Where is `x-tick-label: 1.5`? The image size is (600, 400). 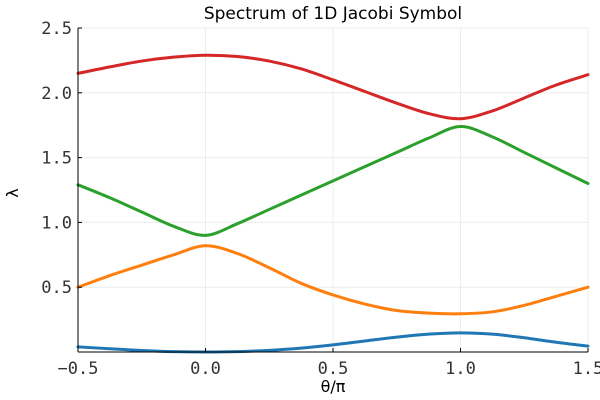
x-tick-label: 1.5 is located at coordinates (586, 369).